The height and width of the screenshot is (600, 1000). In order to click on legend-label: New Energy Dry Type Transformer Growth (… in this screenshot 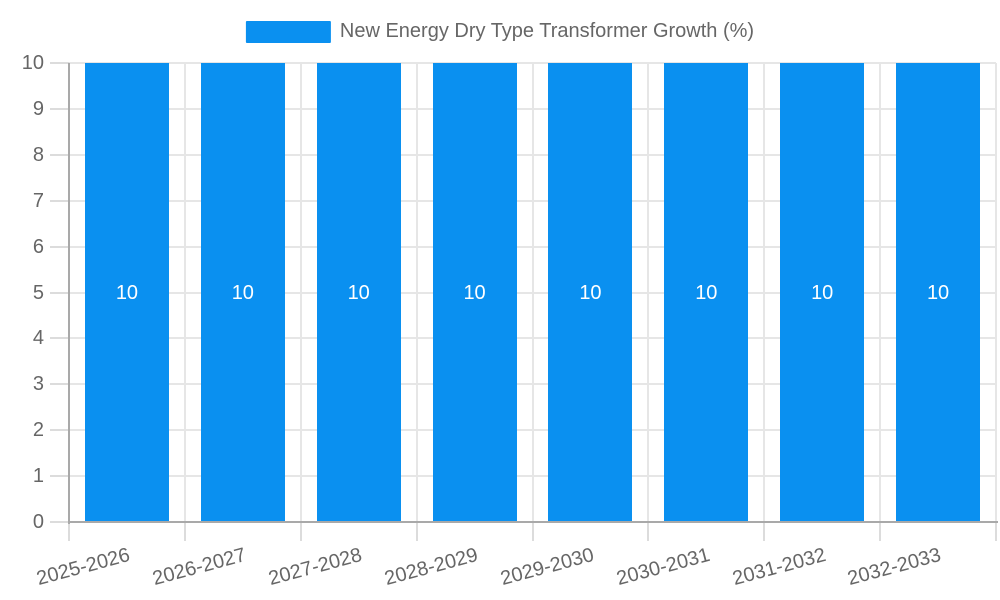, I will do `click(547, 31)`.